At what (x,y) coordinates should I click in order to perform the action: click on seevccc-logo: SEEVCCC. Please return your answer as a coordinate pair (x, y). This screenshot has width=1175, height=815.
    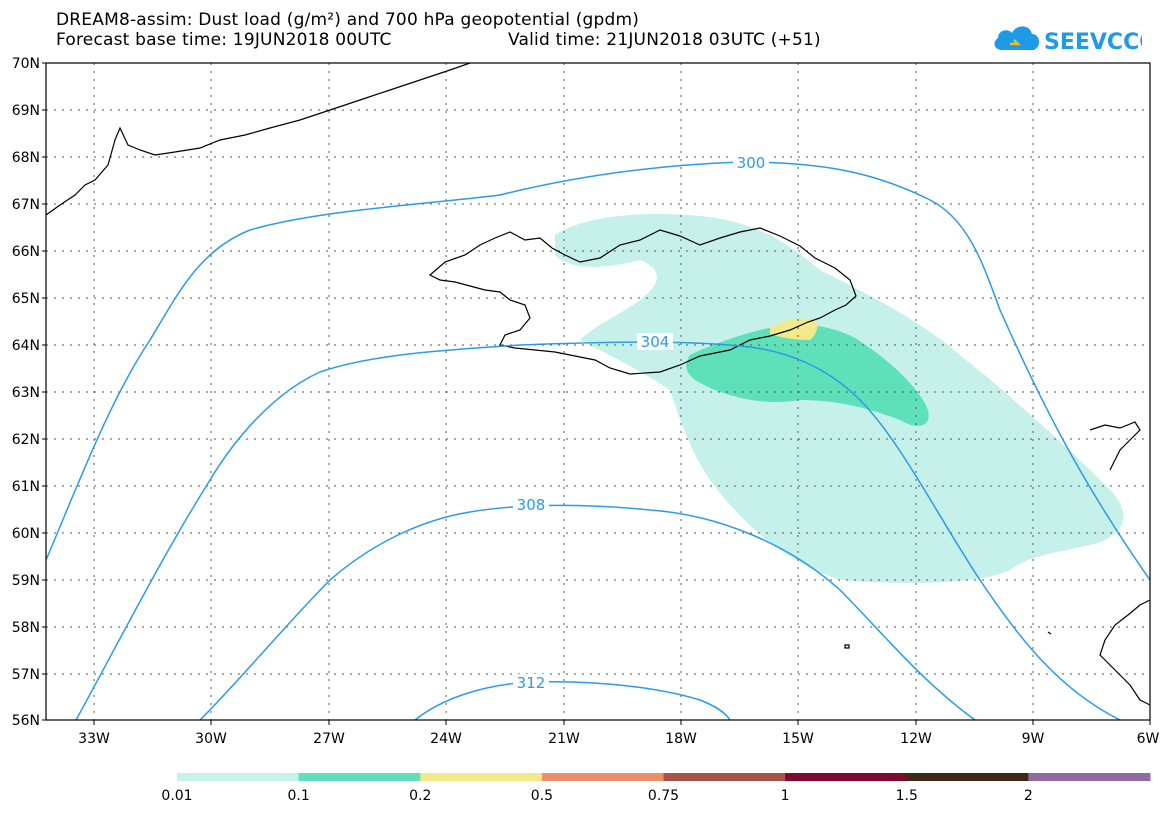
    Looking at the image, I should click on (1073, 38).